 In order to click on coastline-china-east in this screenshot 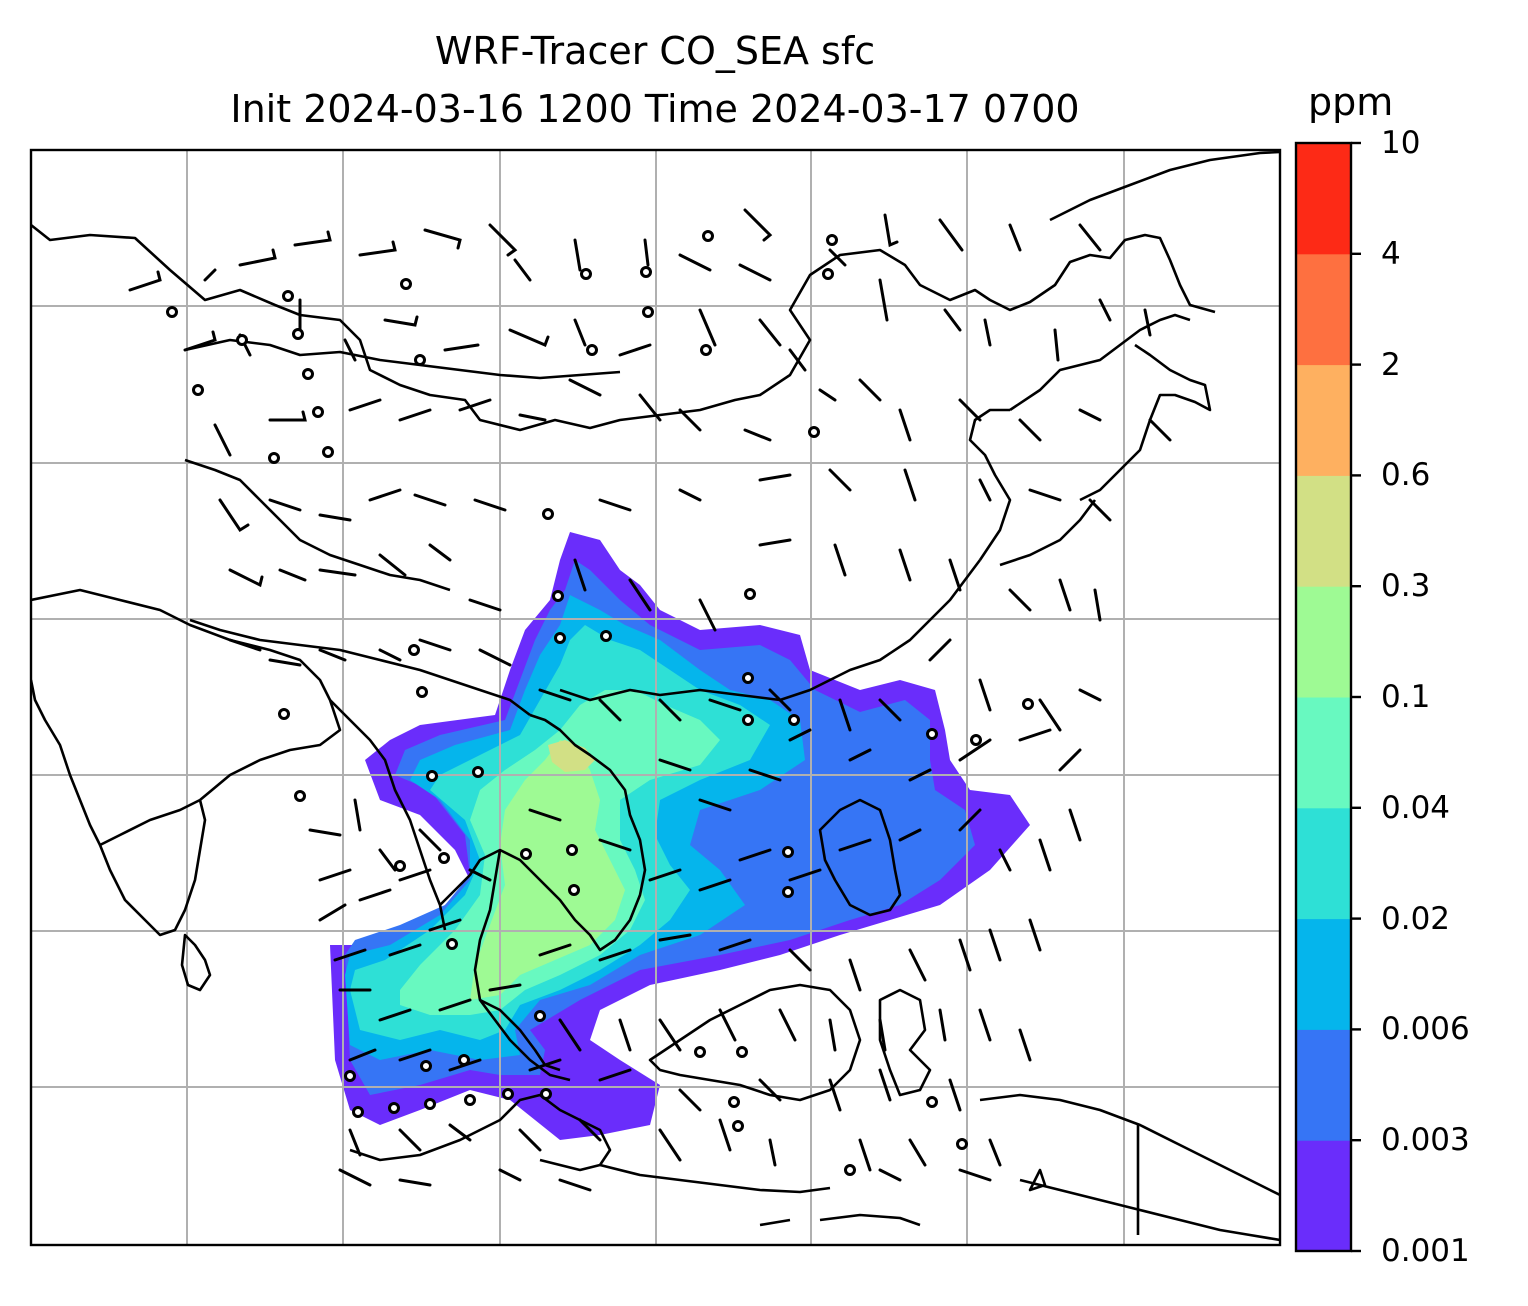, I will do `click(990, 484)`.